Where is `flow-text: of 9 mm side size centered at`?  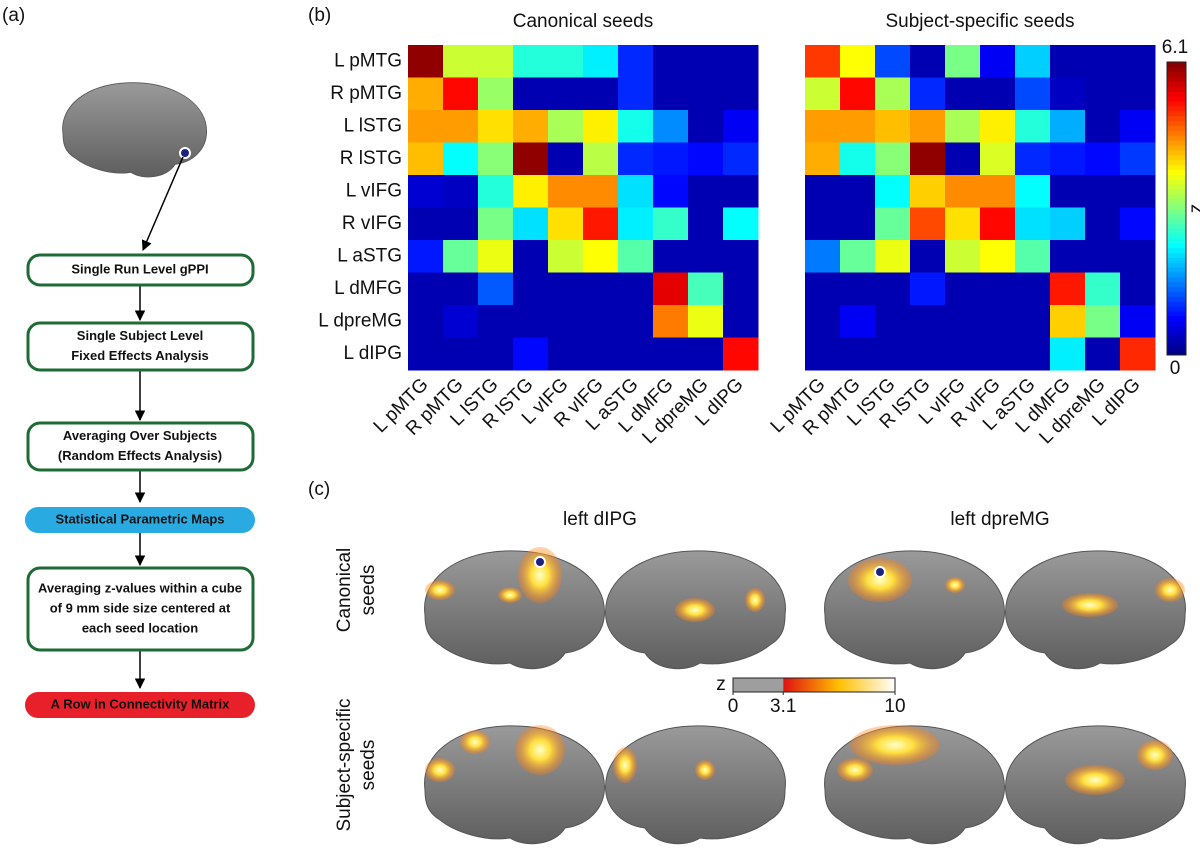 flow-text: of 9 mm side size centered at is located at coordinates (140, 607).